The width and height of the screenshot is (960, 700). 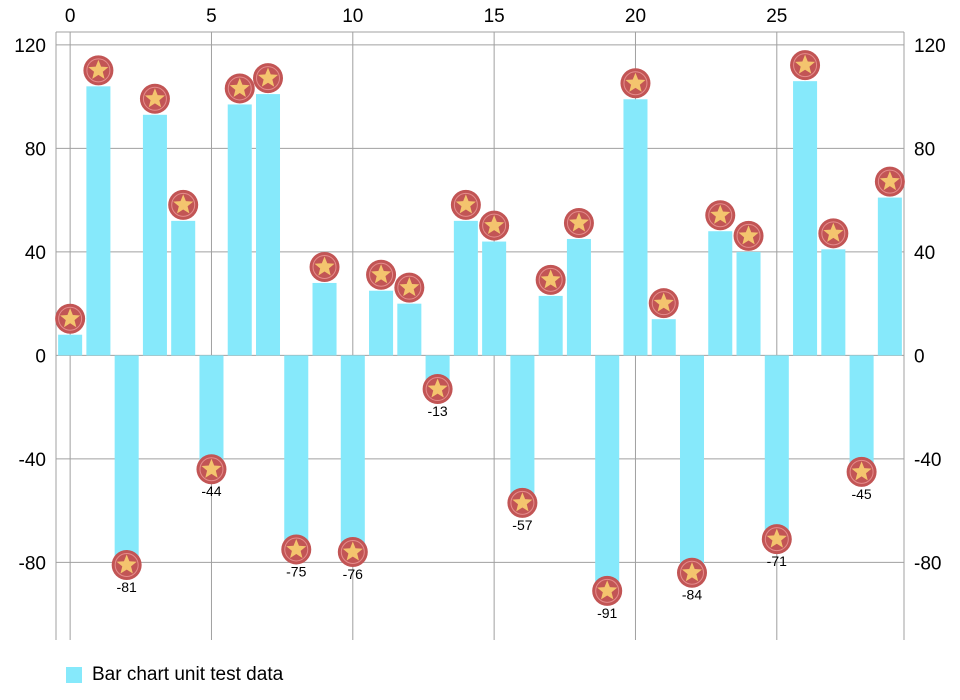 What do you see at coordinates (35, 253) in the screenshot?
I see `y-tick-label-left: 40` at bounding box center [35, 253].